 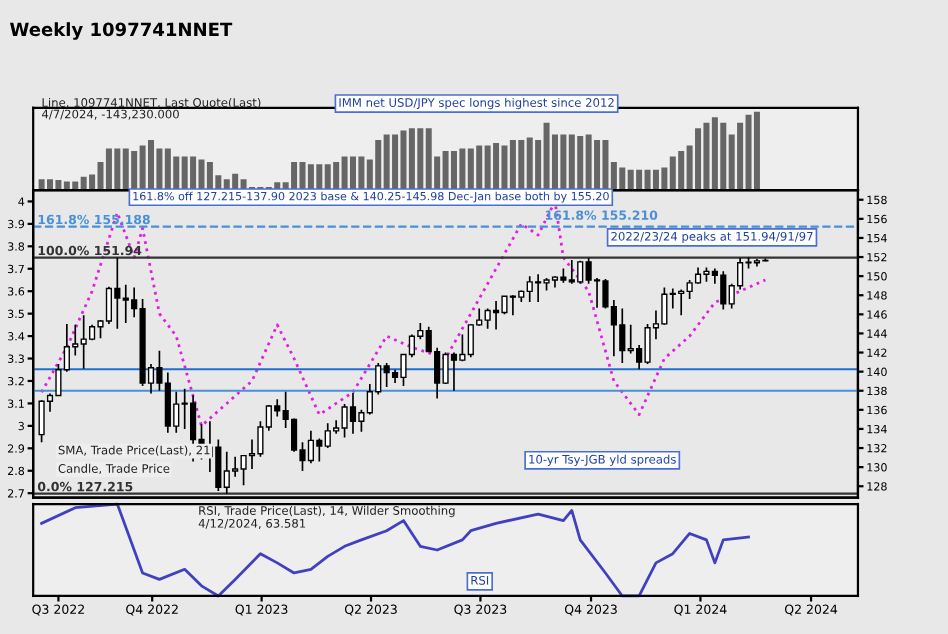 What do you see at coordinates (121, 31) in the screenshot?
I see `chart-title: Weekly 1097741NNET` at bounding box center [121, 31].